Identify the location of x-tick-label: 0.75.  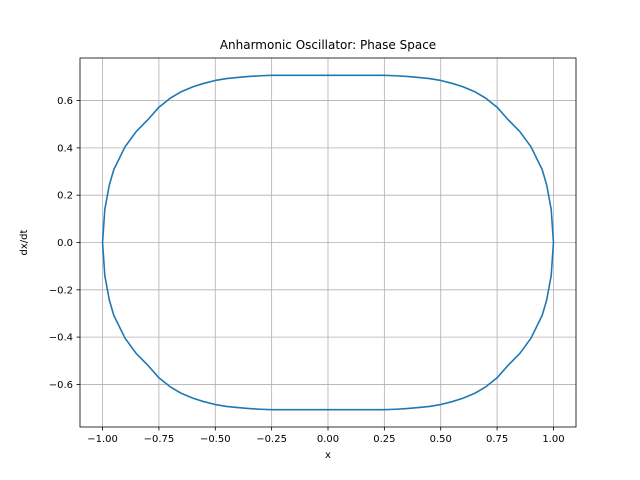
(497, 439).